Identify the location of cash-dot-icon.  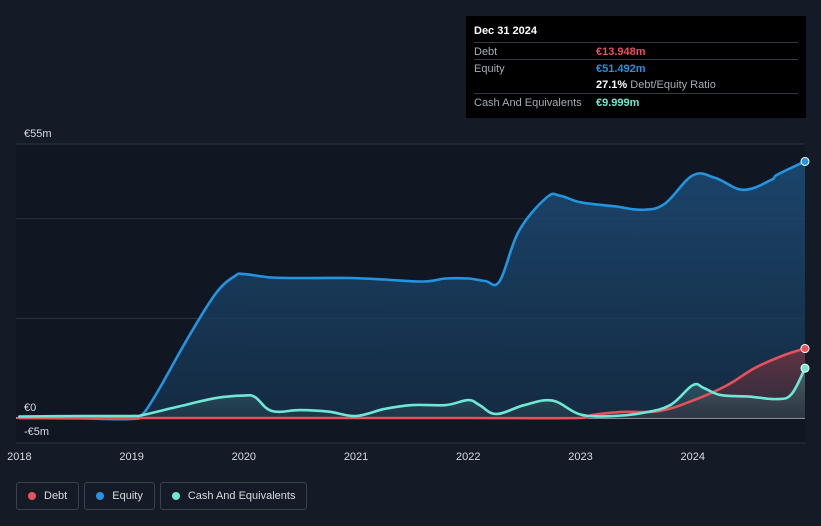
(175, 496).